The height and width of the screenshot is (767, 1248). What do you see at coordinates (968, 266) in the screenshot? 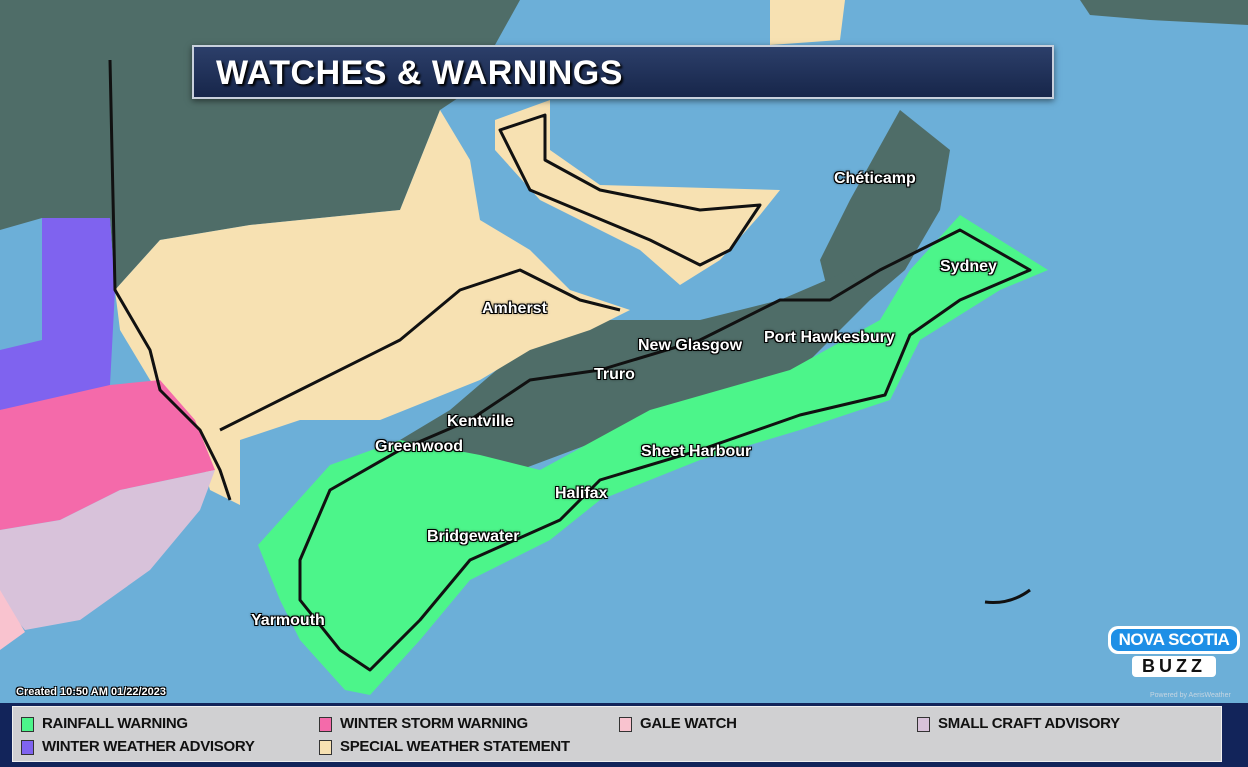
I see `city-label: Sydney` at bounding box center [968, 266].